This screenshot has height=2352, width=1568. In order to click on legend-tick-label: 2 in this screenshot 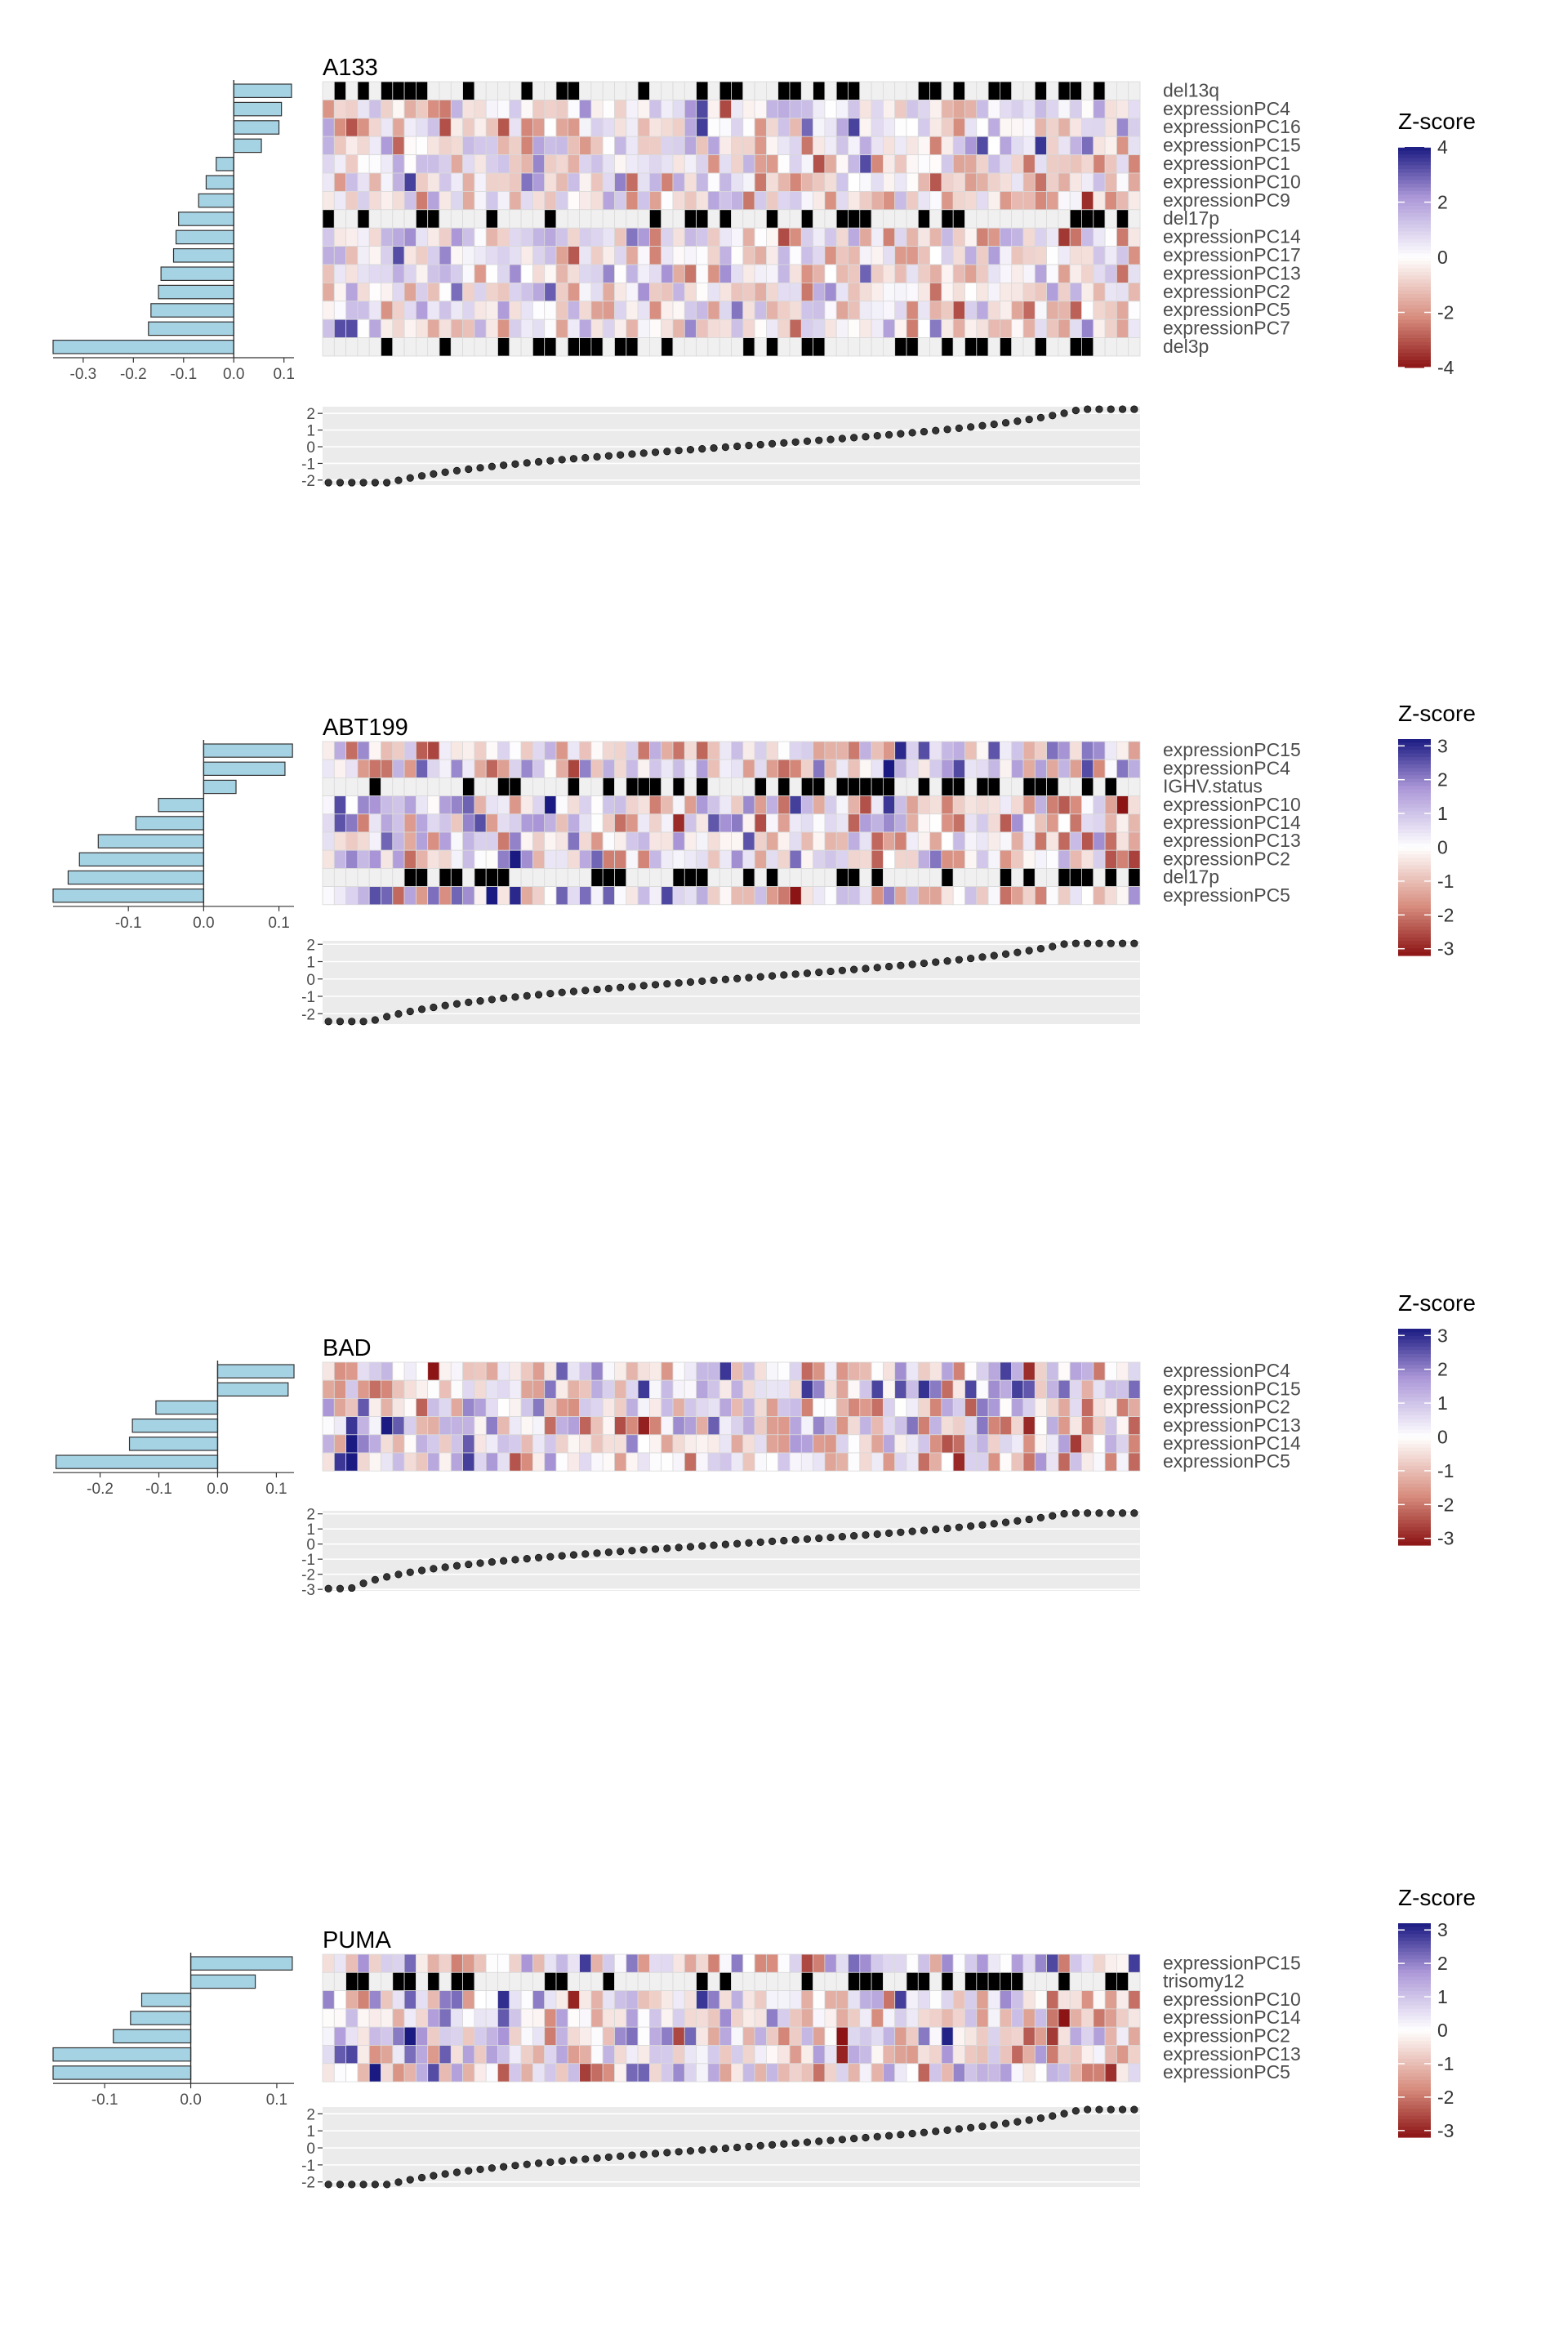, I will do `click(1442, 202)`.